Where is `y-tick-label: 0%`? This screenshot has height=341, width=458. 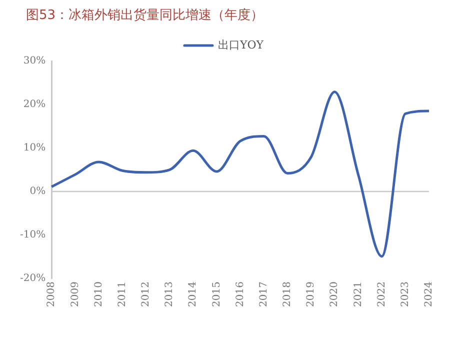
y-tick-label: 0% is located at coordinates (38, 192).